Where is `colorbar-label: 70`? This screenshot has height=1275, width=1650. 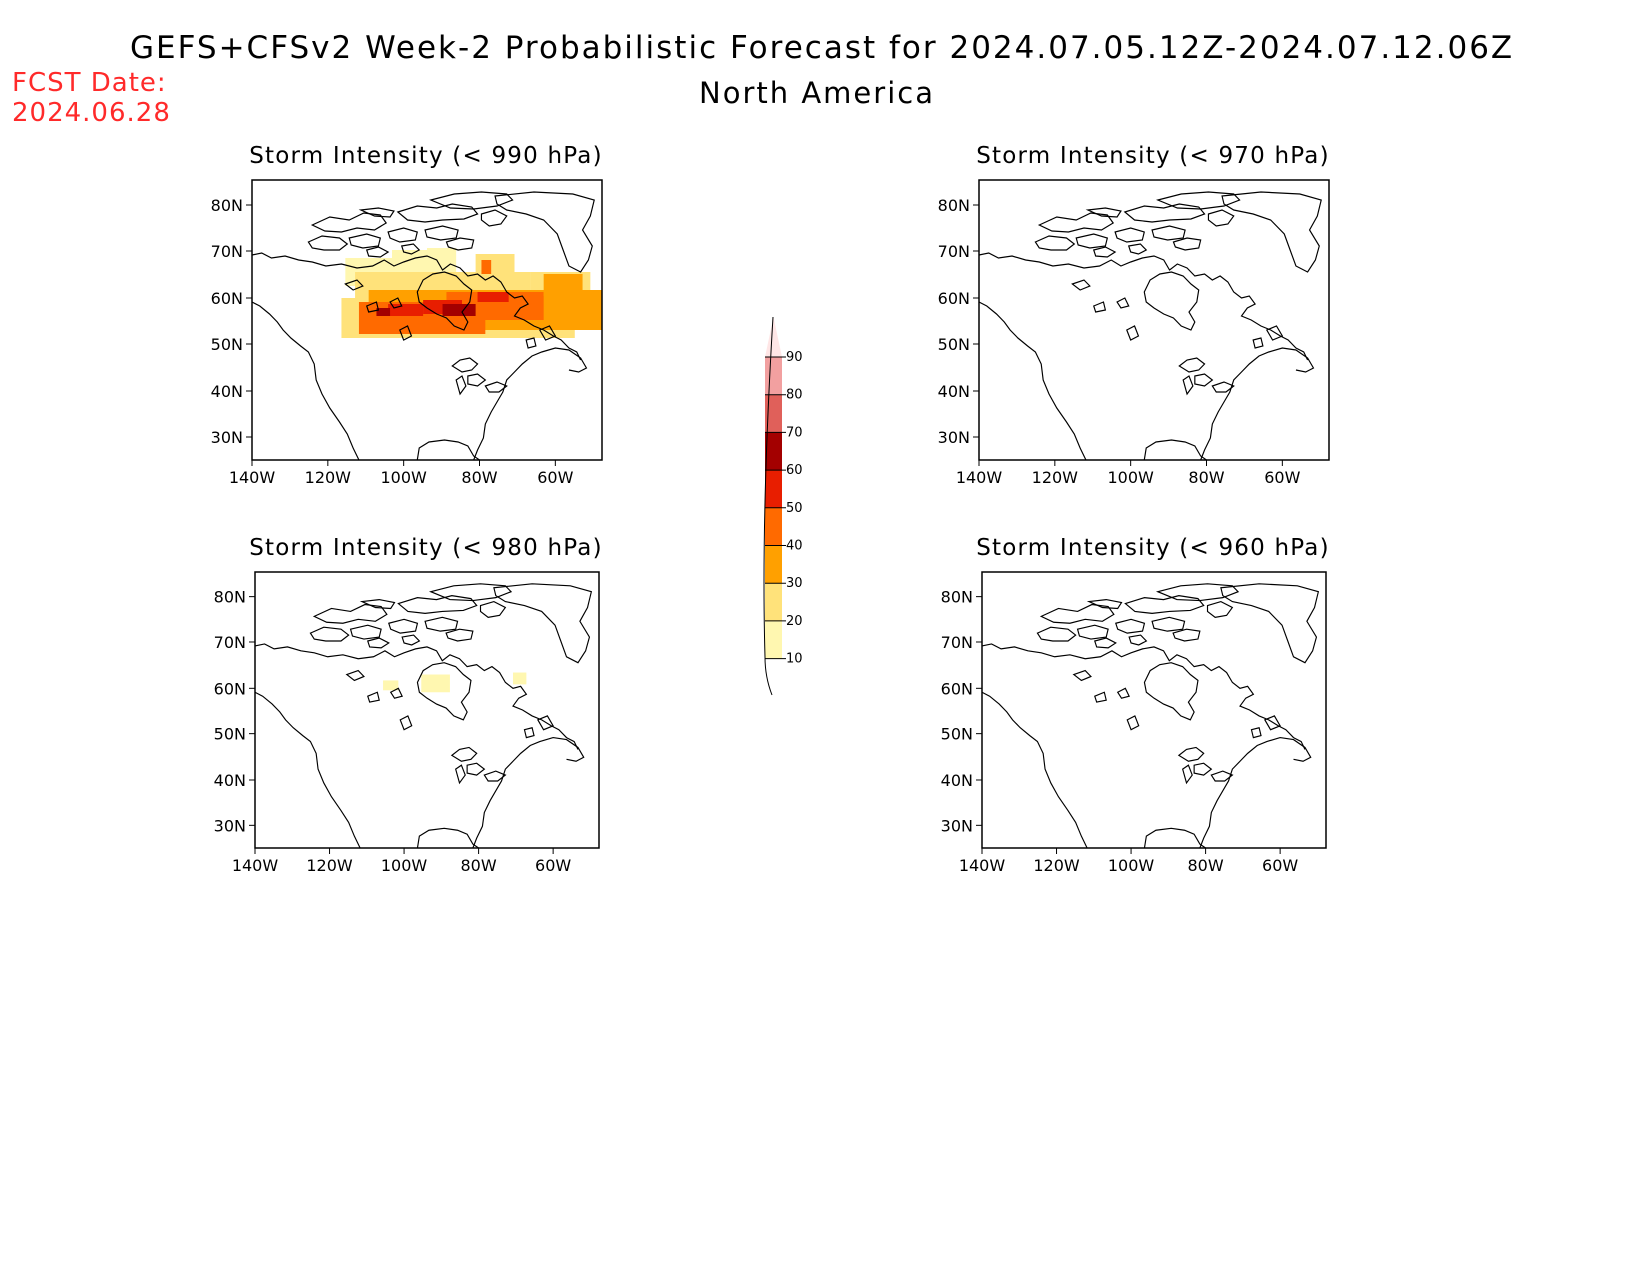
colorbar-label: 70 is located at coordinates (794, 432).